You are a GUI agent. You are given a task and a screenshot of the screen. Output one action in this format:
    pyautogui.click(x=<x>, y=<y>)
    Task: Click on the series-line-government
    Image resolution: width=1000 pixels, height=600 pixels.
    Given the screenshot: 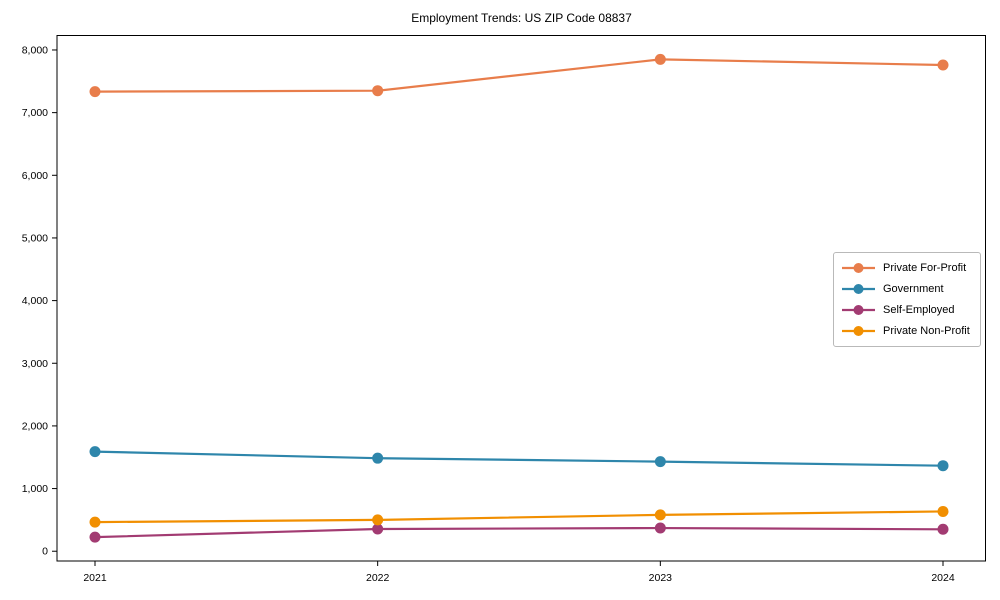 What is the action you would take?
    pyautogui.click(x=519, y=458)
    